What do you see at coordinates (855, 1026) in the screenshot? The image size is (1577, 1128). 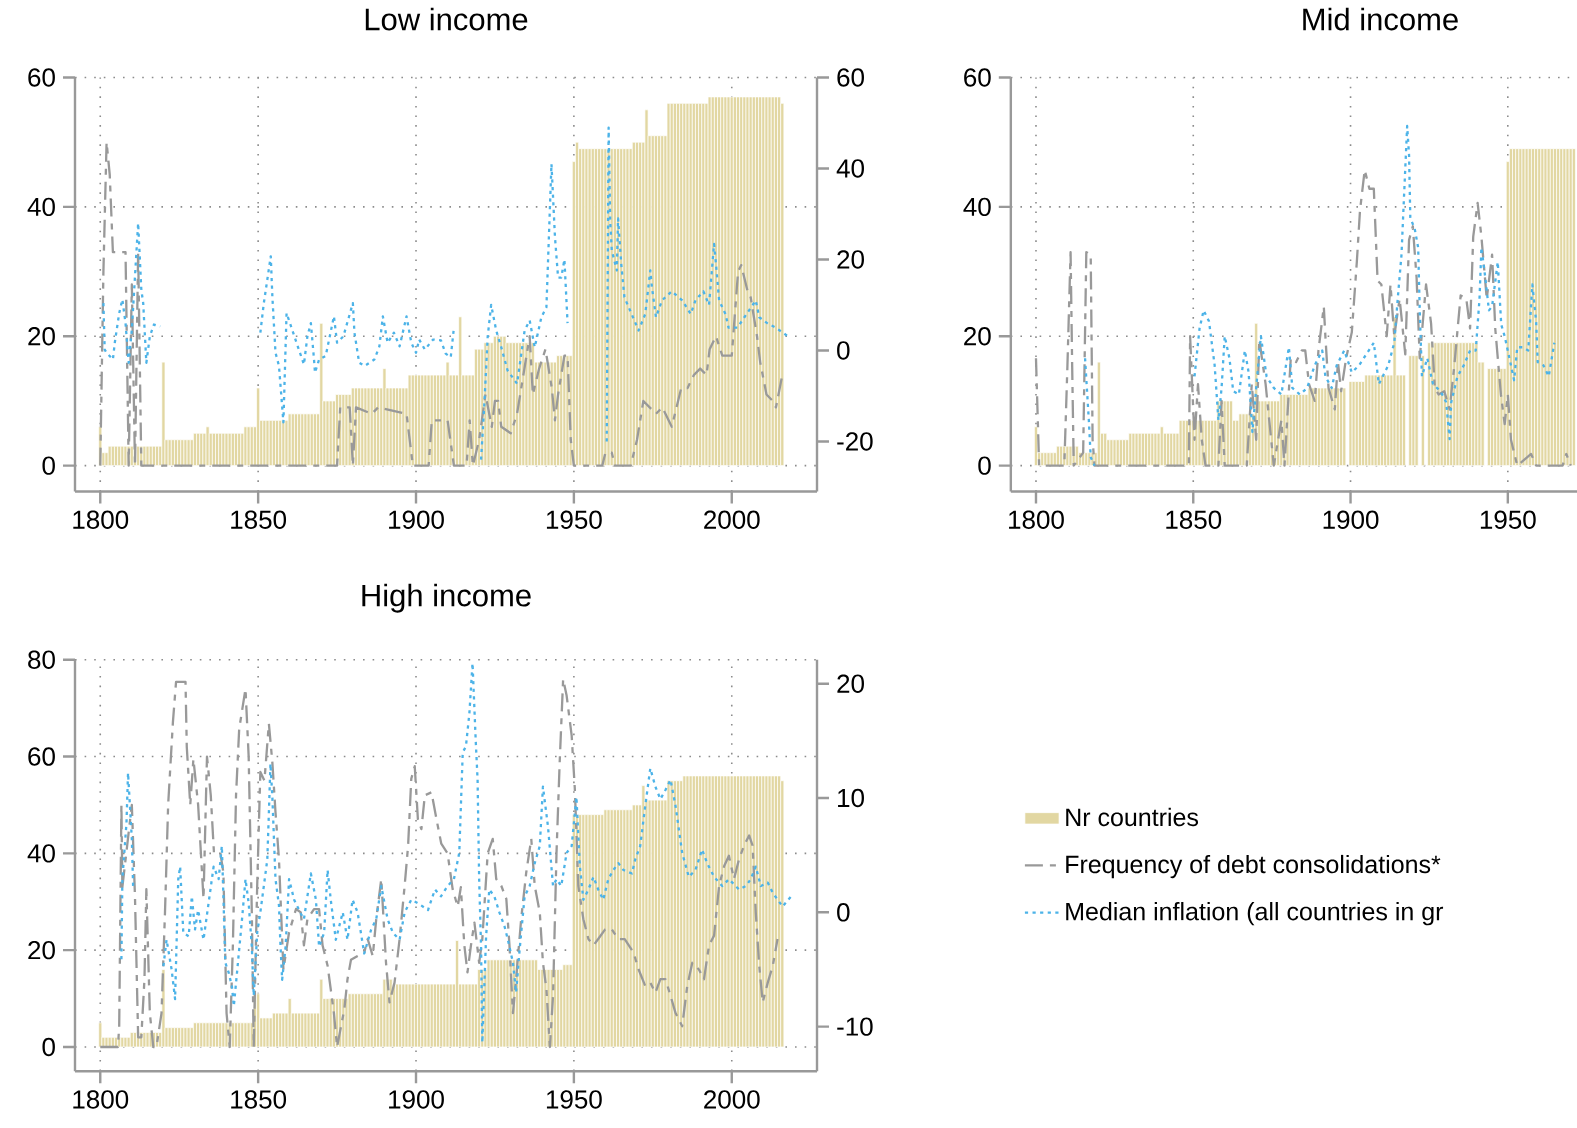 I see `y2-tick-label: -10` at bounding box center [855, 1026].